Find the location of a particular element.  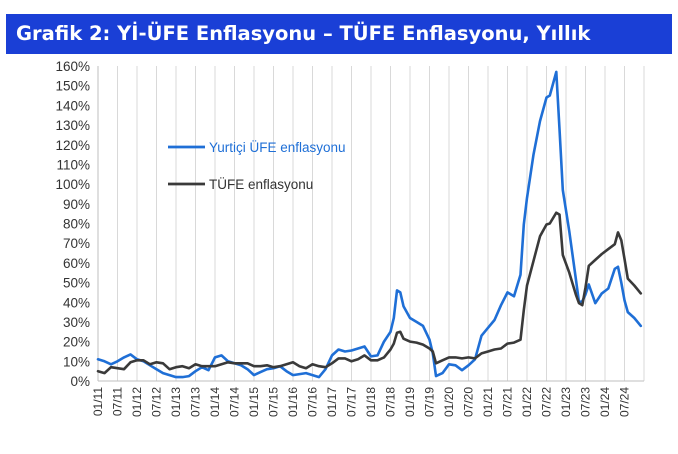

x-tick-label: 07/24 is located at coordinates (625, 402).